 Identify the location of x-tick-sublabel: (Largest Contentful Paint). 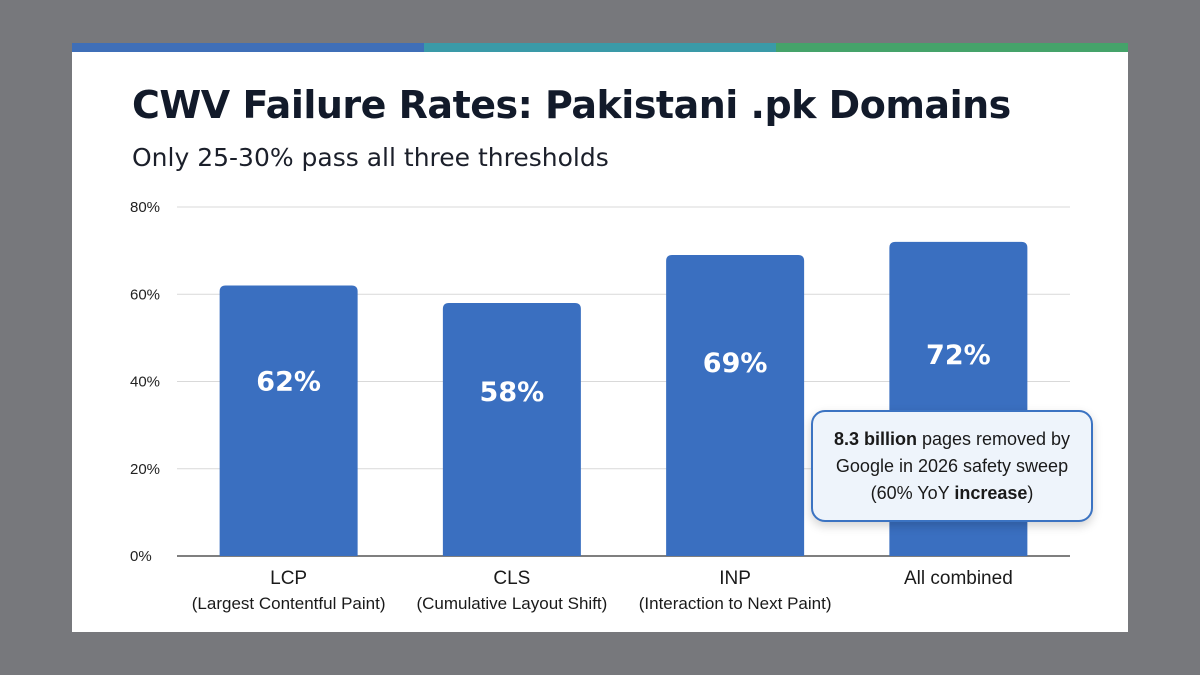
(289, 603).